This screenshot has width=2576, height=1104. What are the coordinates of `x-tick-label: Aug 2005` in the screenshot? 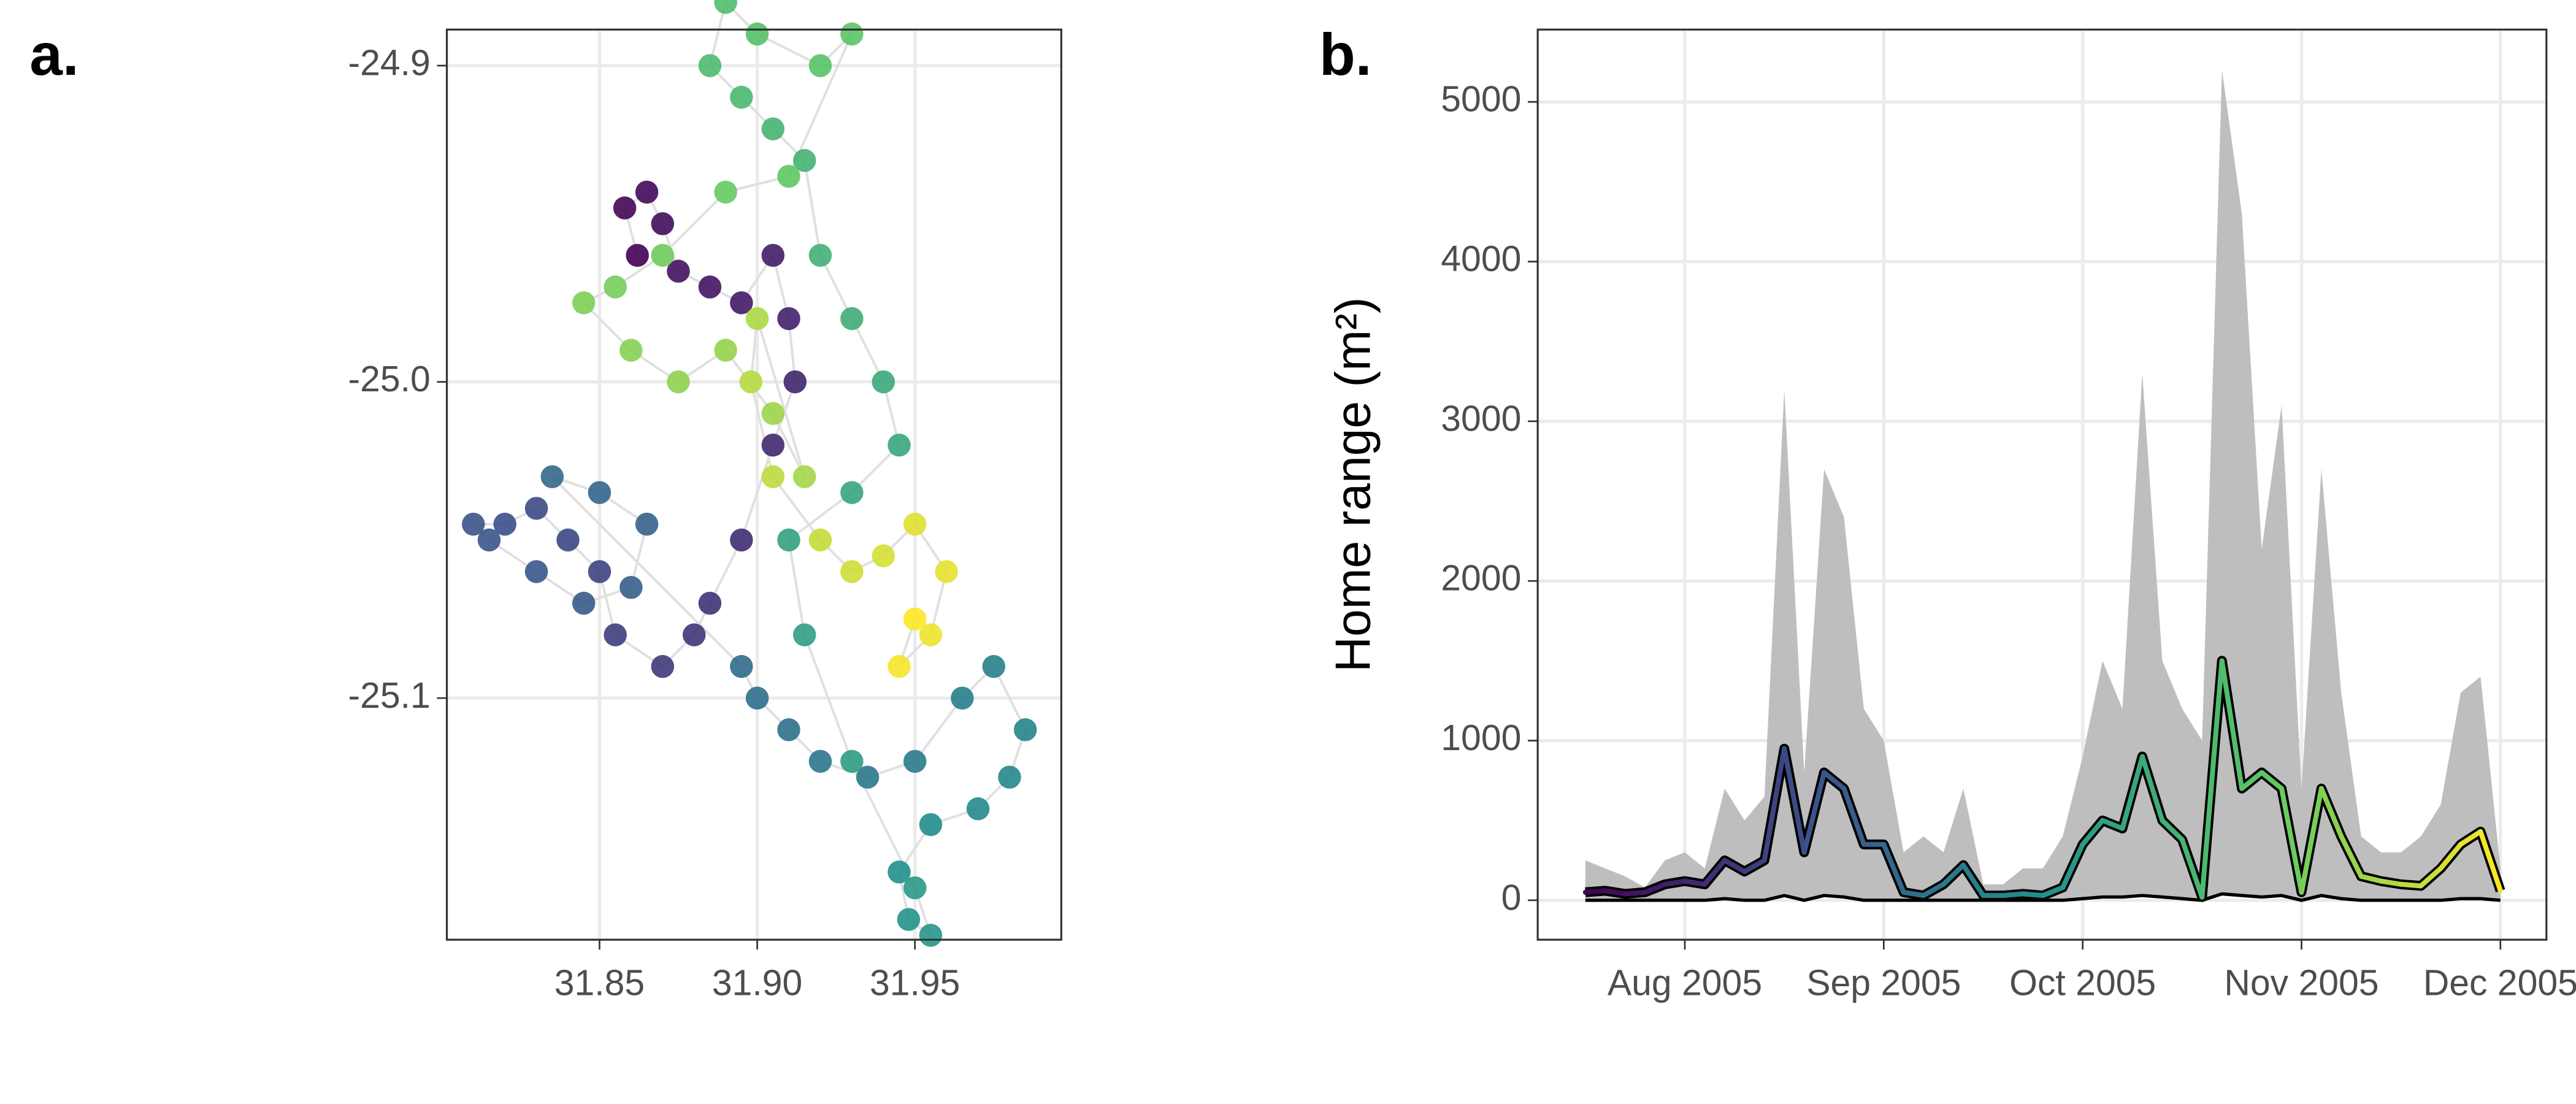 It's located at (1685, 983).